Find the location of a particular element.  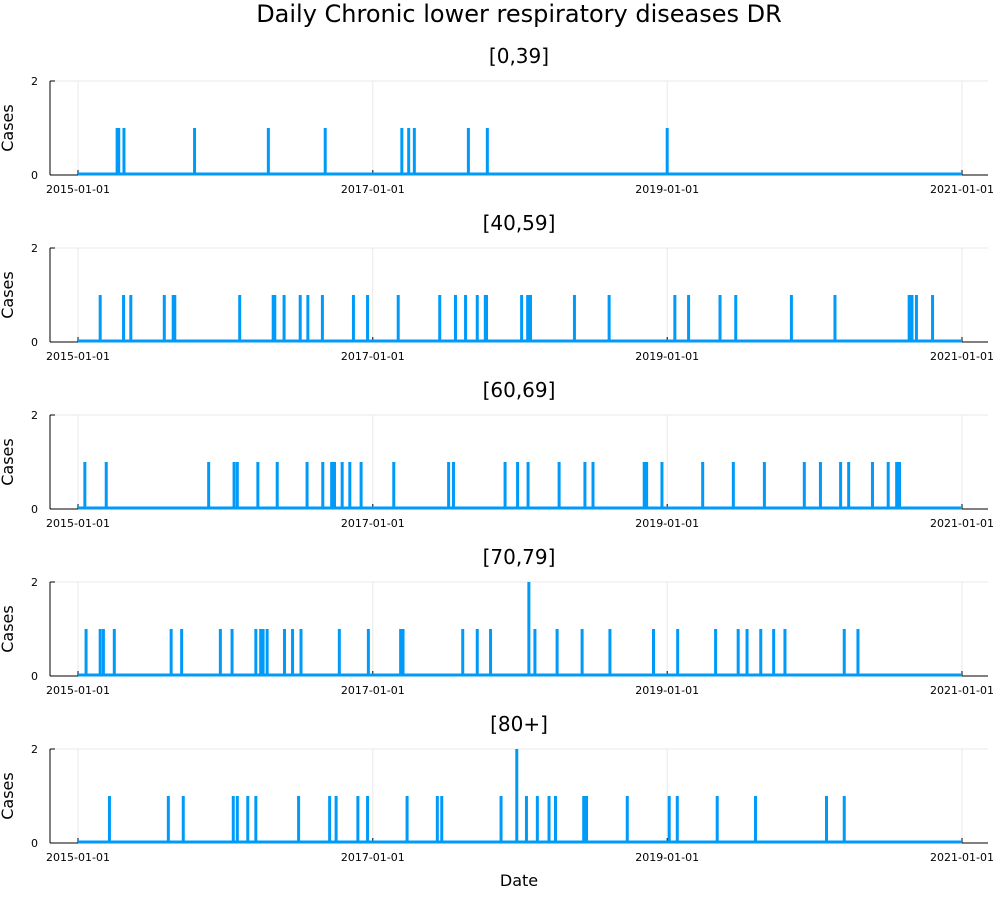

x-axis-label: Date is located at coordinates (519, 880).